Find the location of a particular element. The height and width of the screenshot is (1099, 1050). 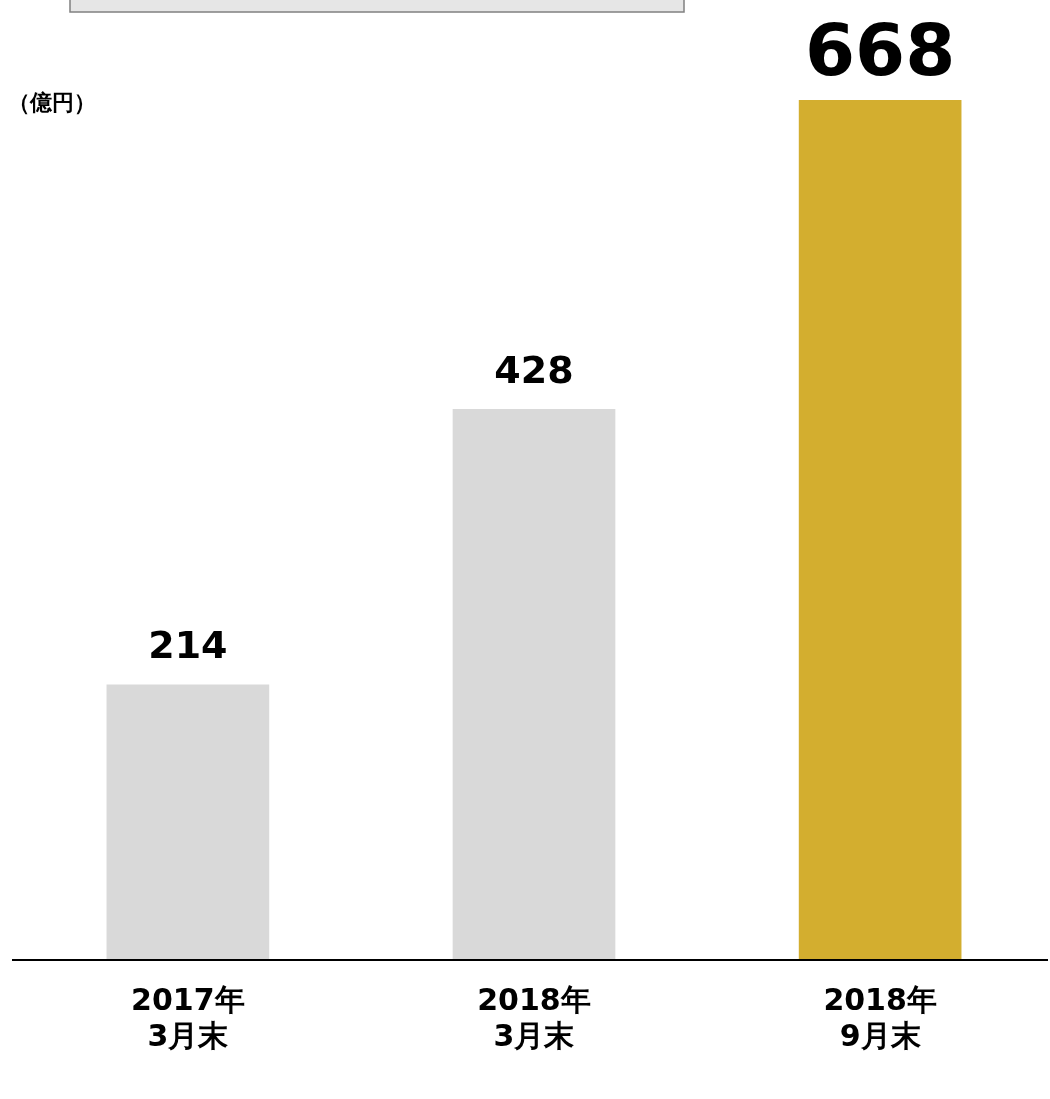

x-tick-label: 2017年 3月末 is located at coordinates (188, 1017).